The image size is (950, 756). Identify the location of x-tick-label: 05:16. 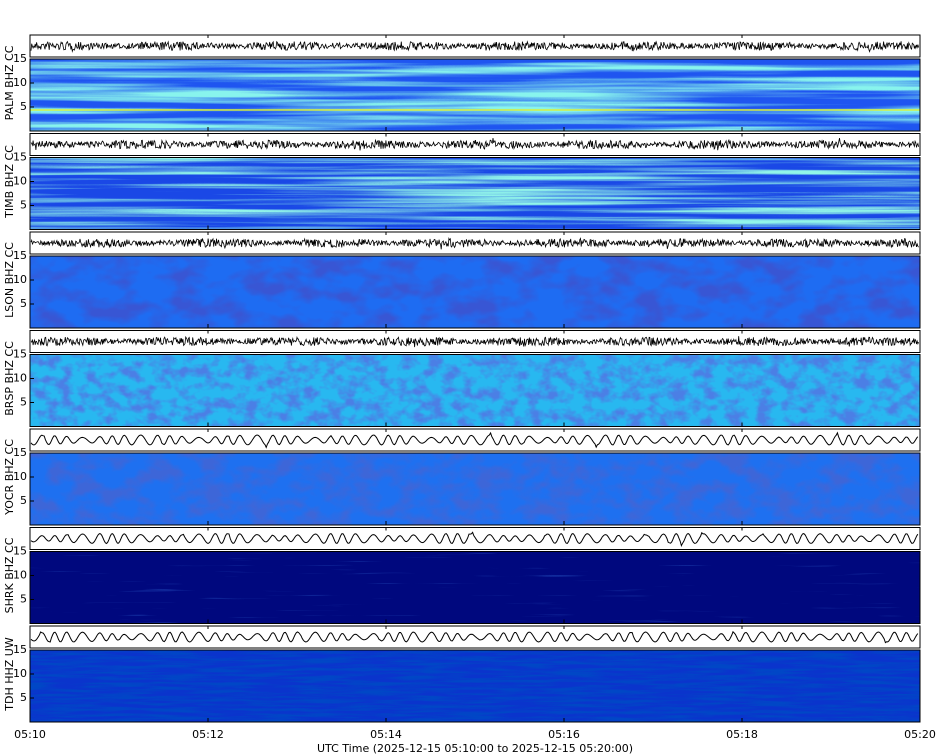
(564, 734).